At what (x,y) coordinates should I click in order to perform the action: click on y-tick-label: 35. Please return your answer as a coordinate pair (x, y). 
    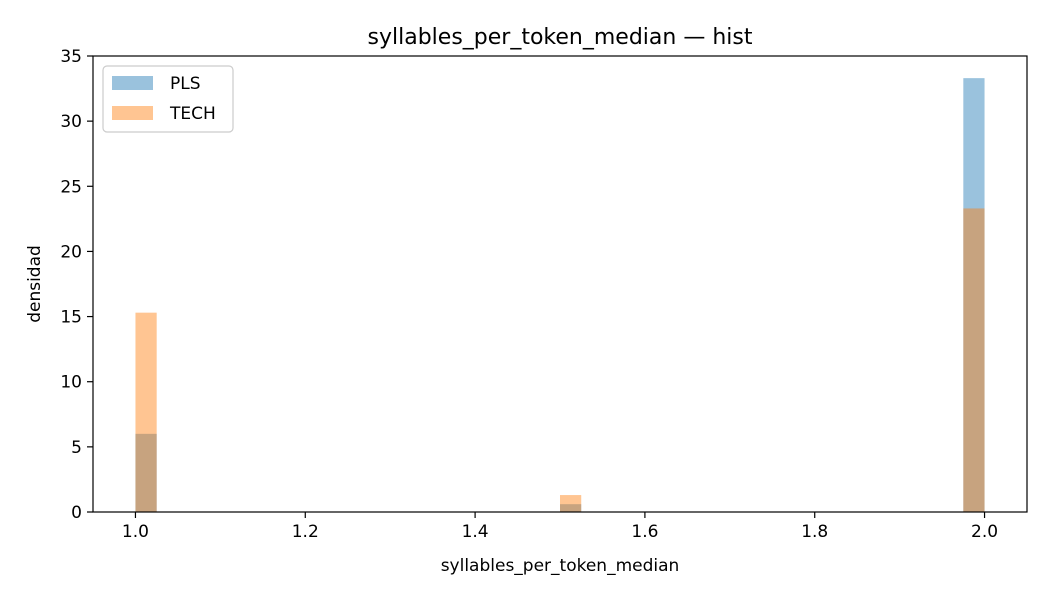
    Looking at the image, I should click on (71, 57).